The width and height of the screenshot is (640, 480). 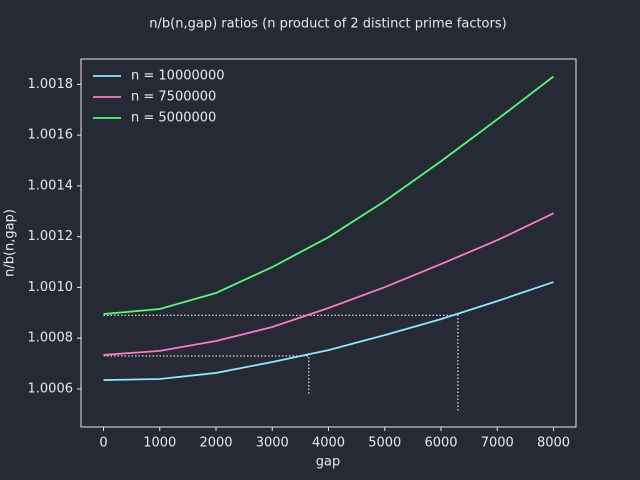 What do you see at coordinates (178, 76) in the screenshot?
I see `legend-label: n = 10000000` at bounding box center [178, 76].